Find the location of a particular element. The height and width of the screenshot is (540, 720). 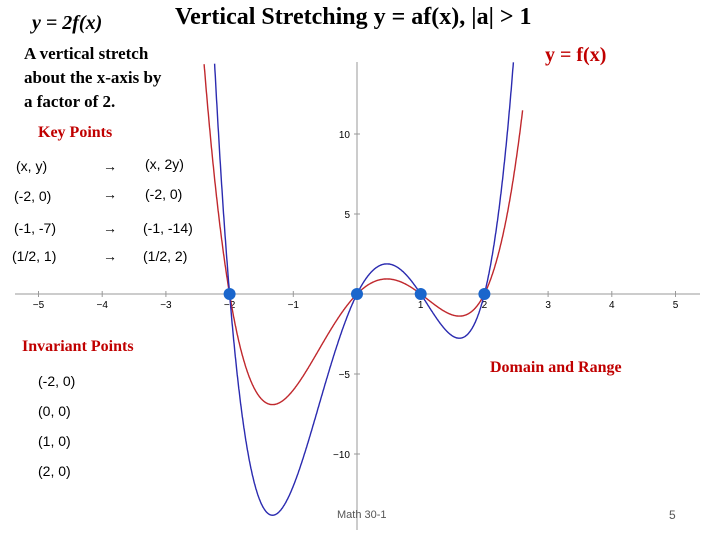

y-tick-label: 5 is located at coordinates (347, 215).